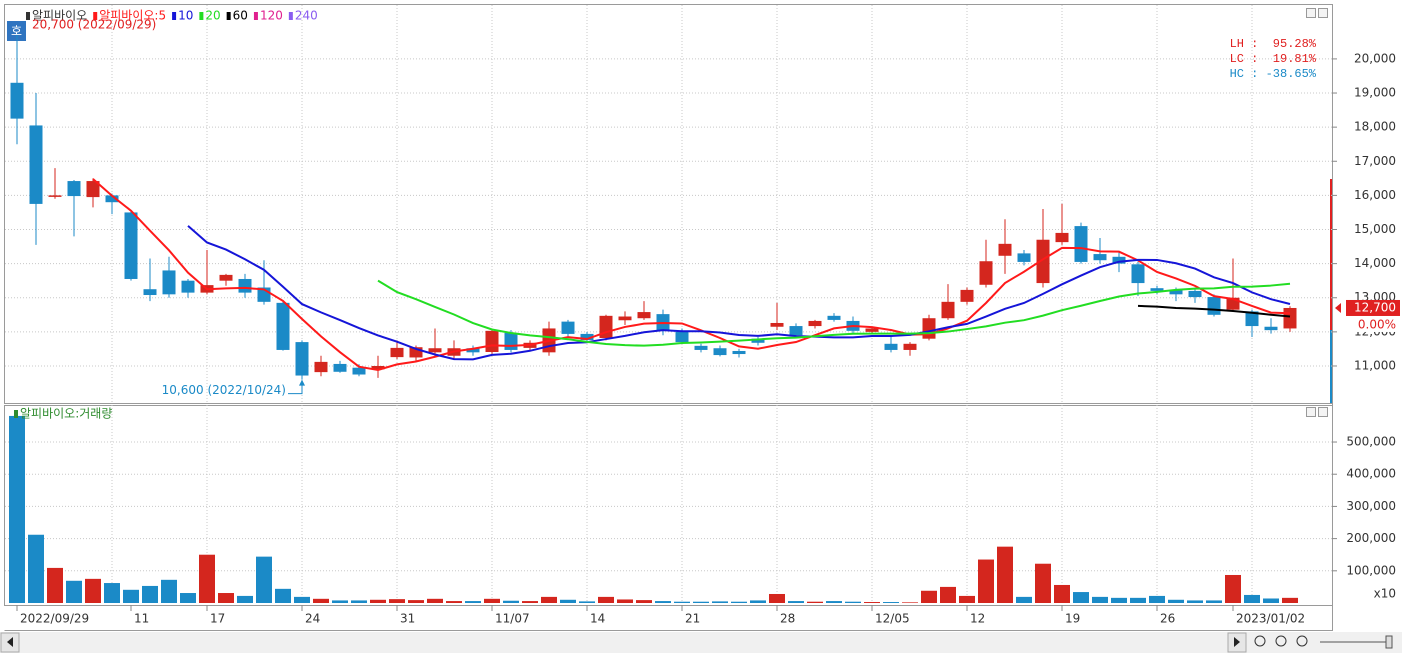  I want to click on zoom-out, so click(1260, 641).